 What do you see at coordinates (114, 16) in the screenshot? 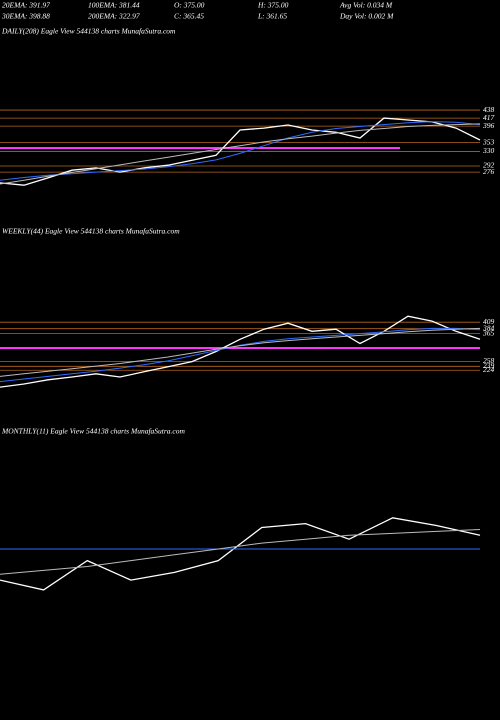
I see `header-stat: 200EMA: 322.97` at bounding box center [114, 16].